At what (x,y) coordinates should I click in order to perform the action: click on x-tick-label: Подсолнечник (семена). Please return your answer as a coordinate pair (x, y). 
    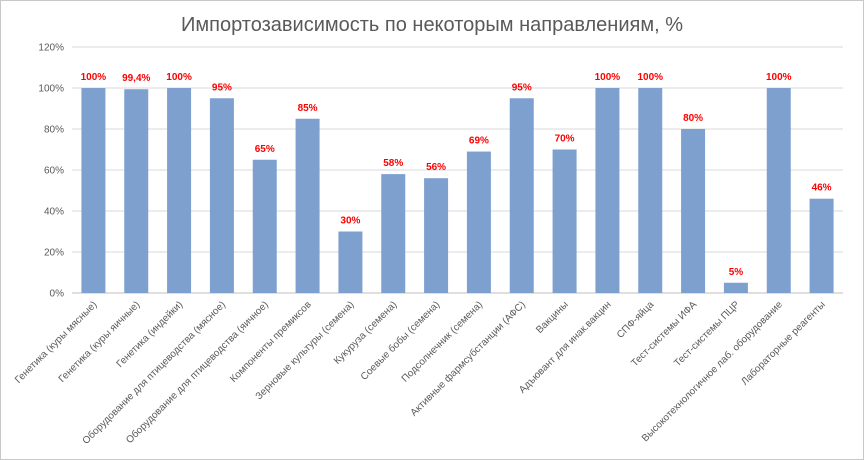
    Looking at the image, I should click on (442, 341).